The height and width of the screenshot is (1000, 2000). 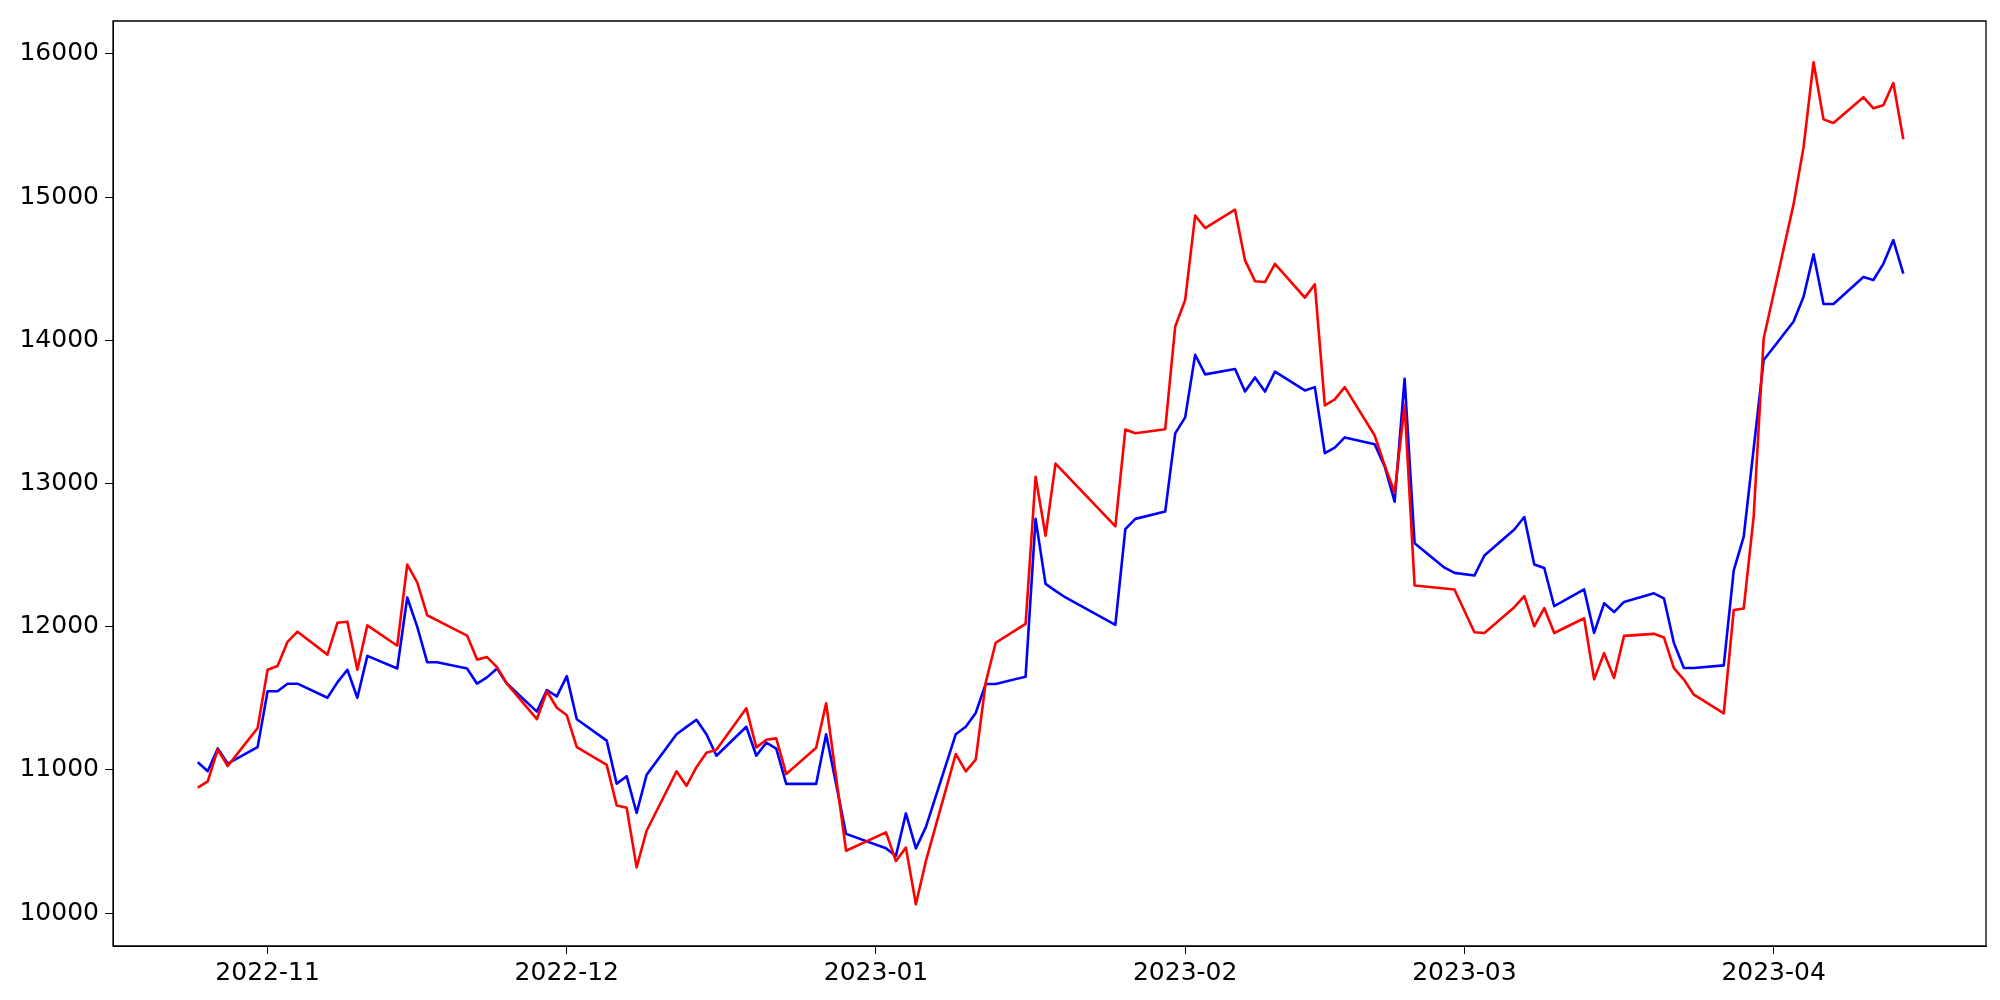 What do you see at coordinates (59, 625) in the screenshot?
I see `y-tick-label: 12000` at bounding box center [59, 625].